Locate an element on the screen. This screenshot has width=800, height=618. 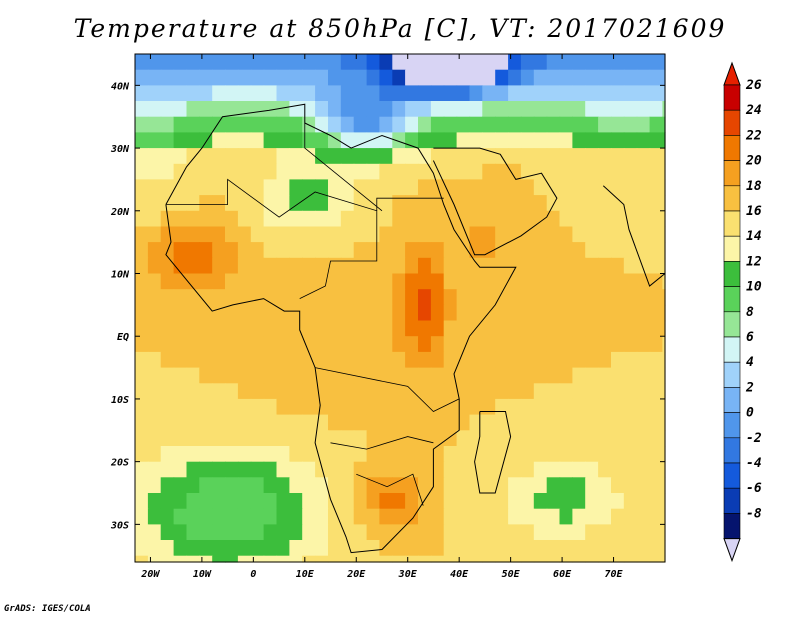
colorbar-top-arrow is located at coordinates (732, 73).